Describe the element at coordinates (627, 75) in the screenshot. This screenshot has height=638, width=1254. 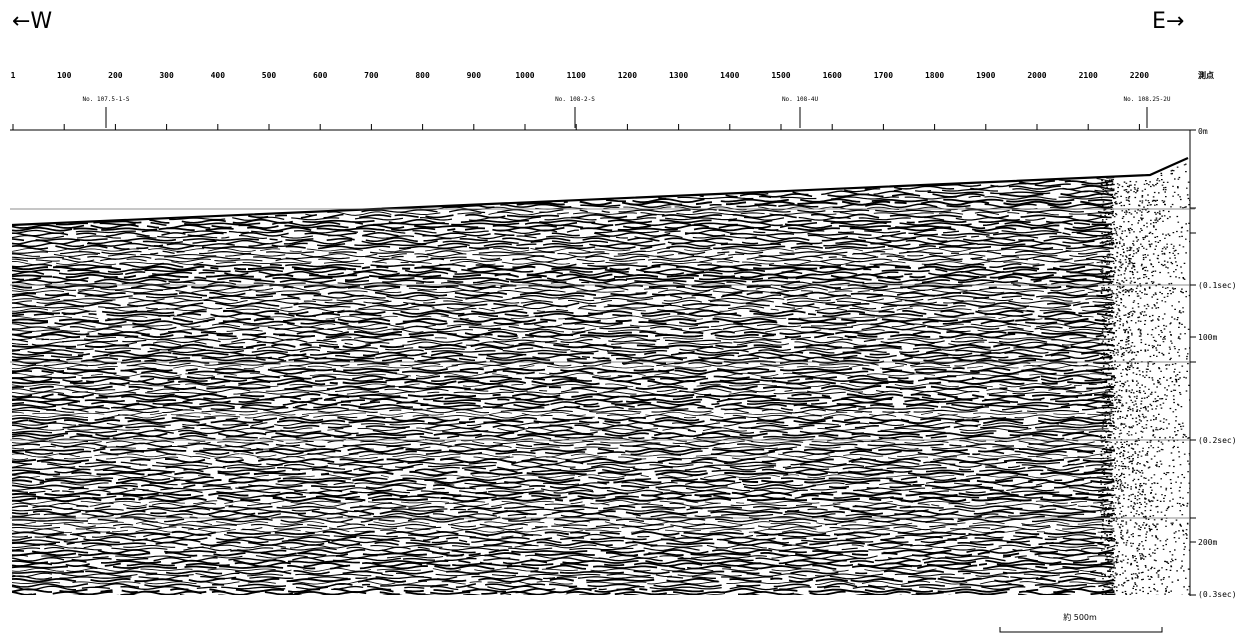
I see `shot-point-label: 1200` at that location.